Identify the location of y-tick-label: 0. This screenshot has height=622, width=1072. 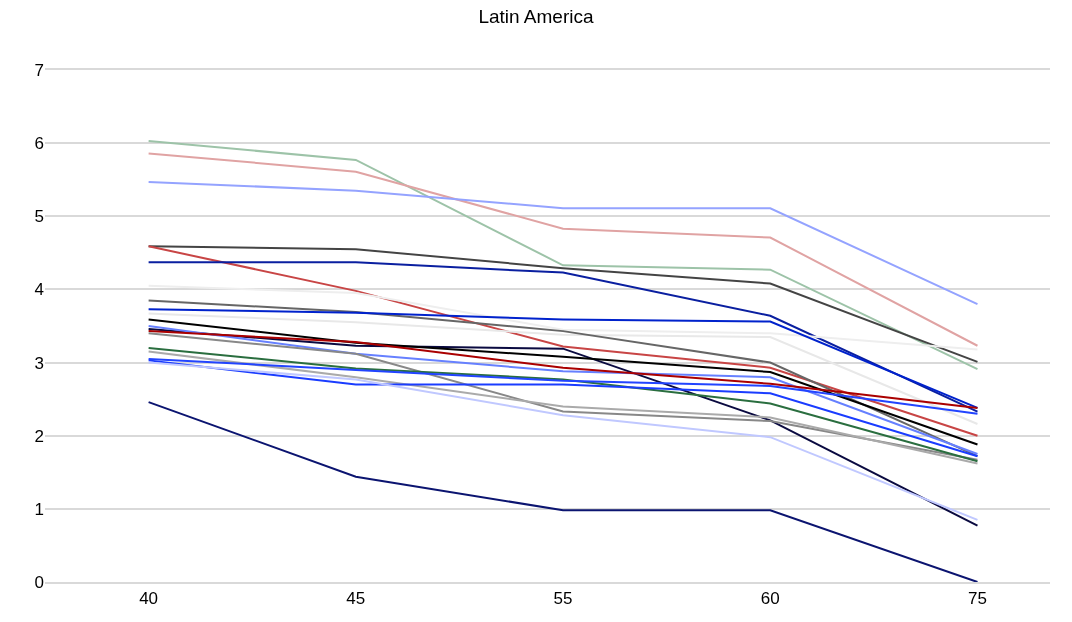
(39, 582).